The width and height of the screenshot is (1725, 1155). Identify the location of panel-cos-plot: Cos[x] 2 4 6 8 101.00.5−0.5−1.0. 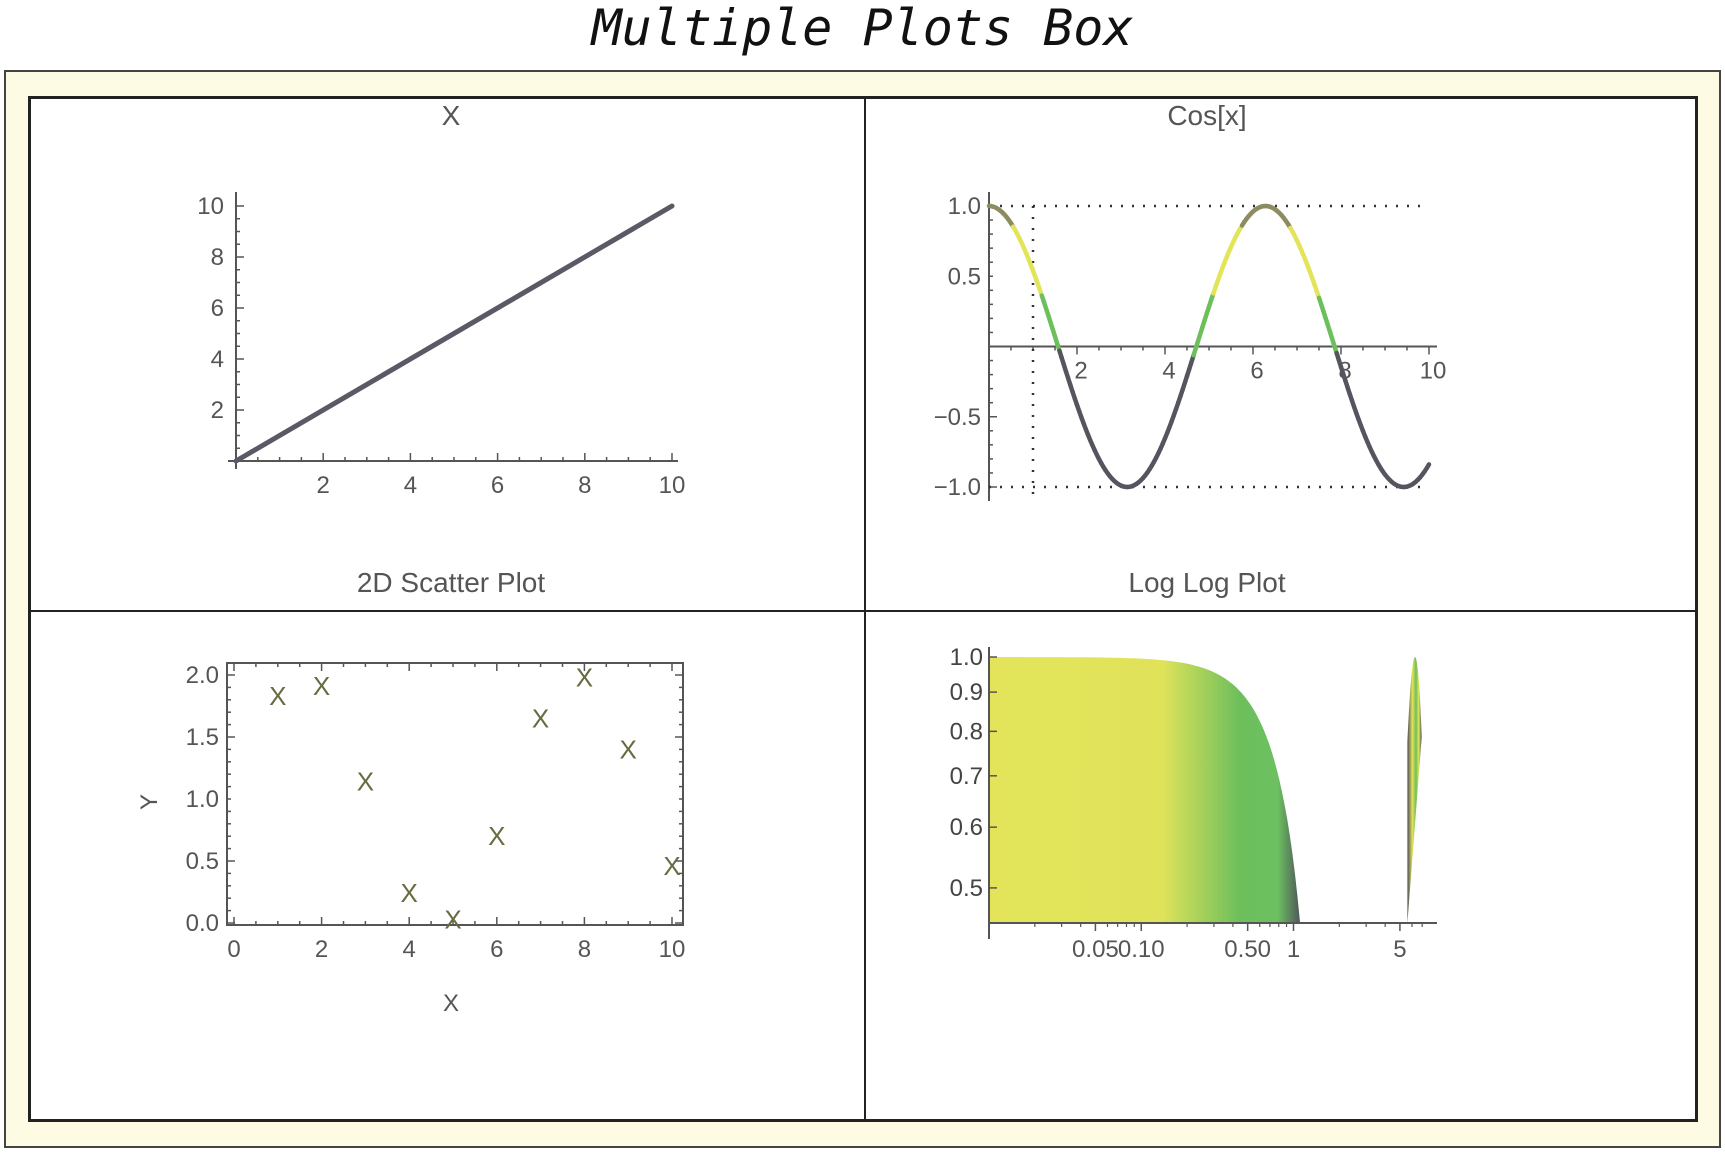
(1190, 301).